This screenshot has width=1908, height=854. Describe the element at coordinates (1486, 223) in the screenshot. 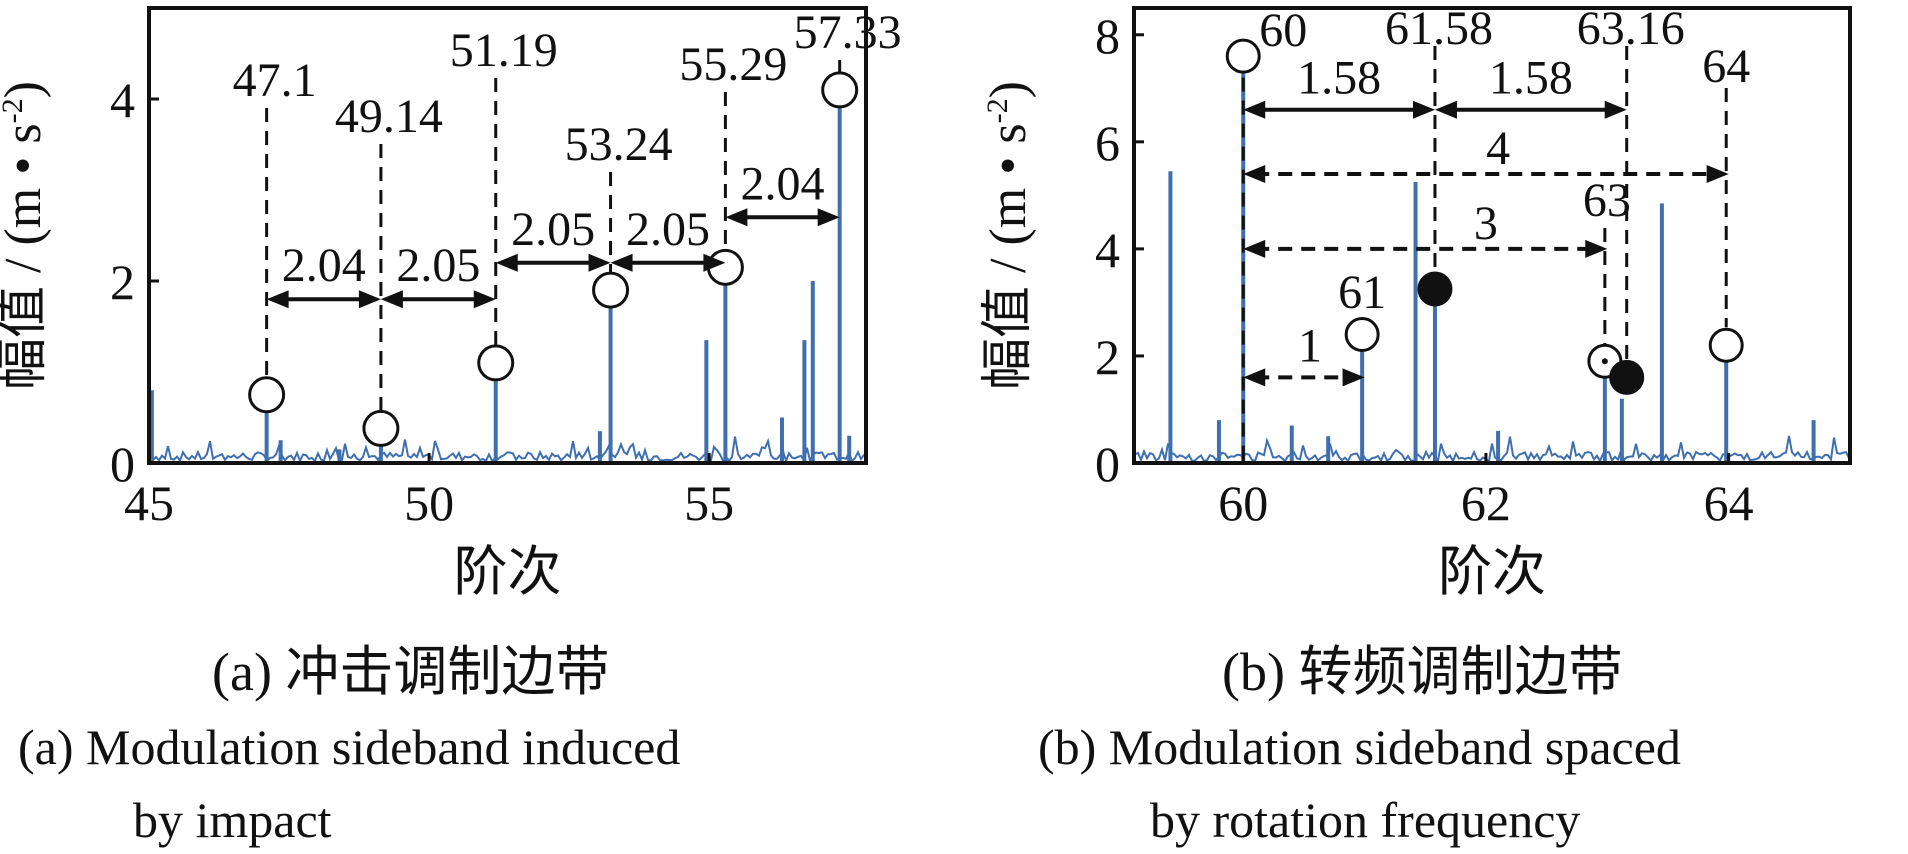

I see `spacing-label: 3` at that location.